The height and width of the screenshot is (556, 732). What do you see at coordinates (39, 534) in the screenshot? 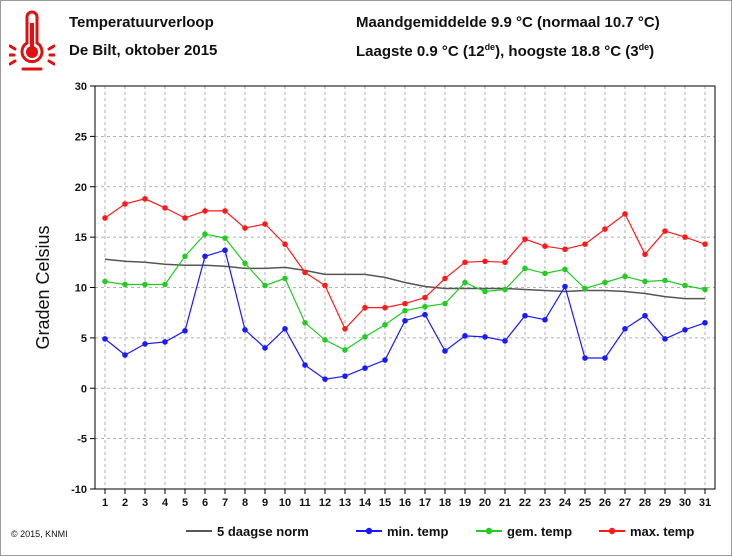
I see `copyright: © 2015, KNMI` at bounding box center [39, 534].